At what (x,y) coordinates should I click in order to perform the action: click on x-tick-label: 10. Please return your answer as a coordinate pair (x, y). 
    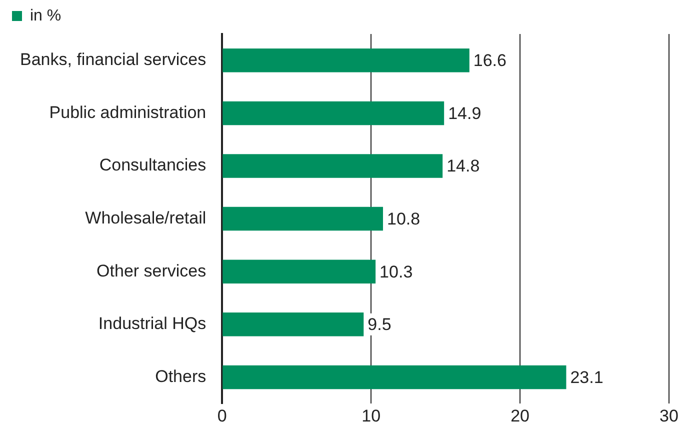
    Looking at the image, I should click on (371, 416).